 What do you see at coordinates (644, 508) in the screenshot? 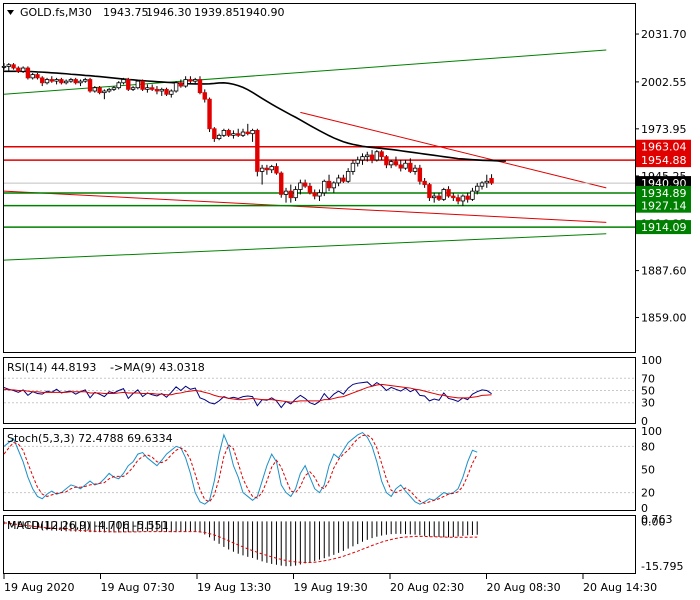
I see `stoch-tick-label: 0` at bounding box center [644, 508].